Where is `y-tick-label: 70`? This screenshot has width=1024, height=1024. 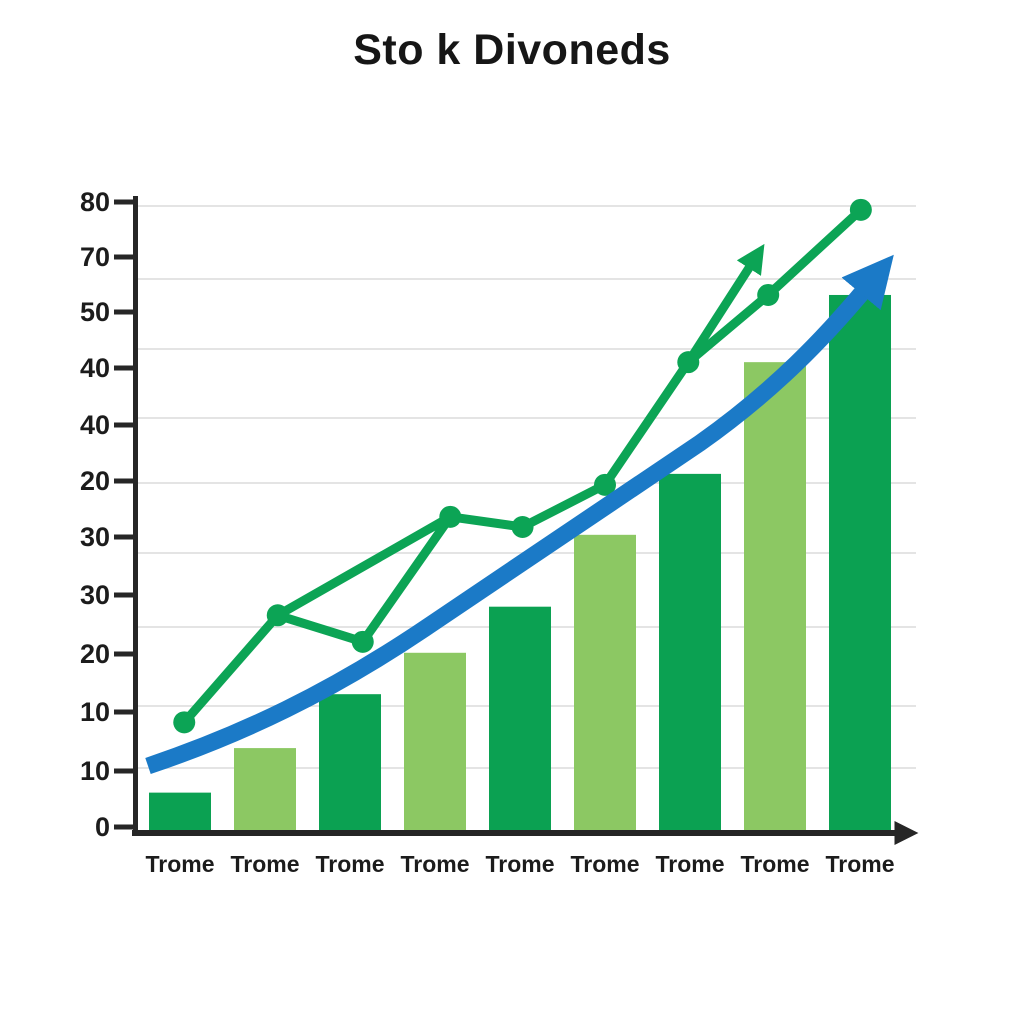 y-tick-label: 70 is located at coordinates (95, 257).